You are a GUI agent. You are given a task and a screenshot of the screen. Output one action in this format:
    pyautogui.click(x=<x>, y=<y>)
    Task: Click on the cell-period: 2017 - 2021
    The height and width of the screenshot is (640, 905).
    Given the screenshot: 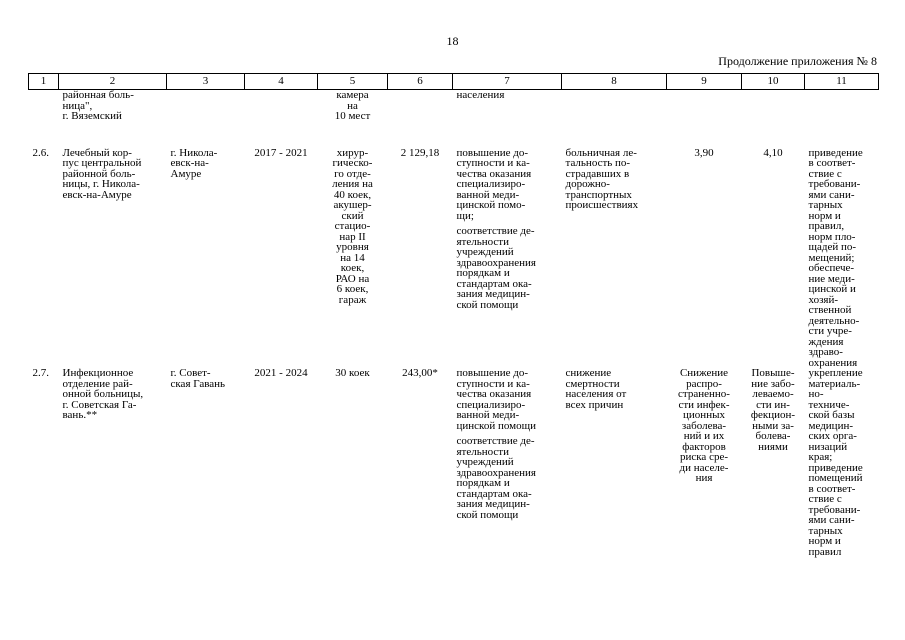 What is the action you would take?
    pyautogui.click(x=281, y=152)
    